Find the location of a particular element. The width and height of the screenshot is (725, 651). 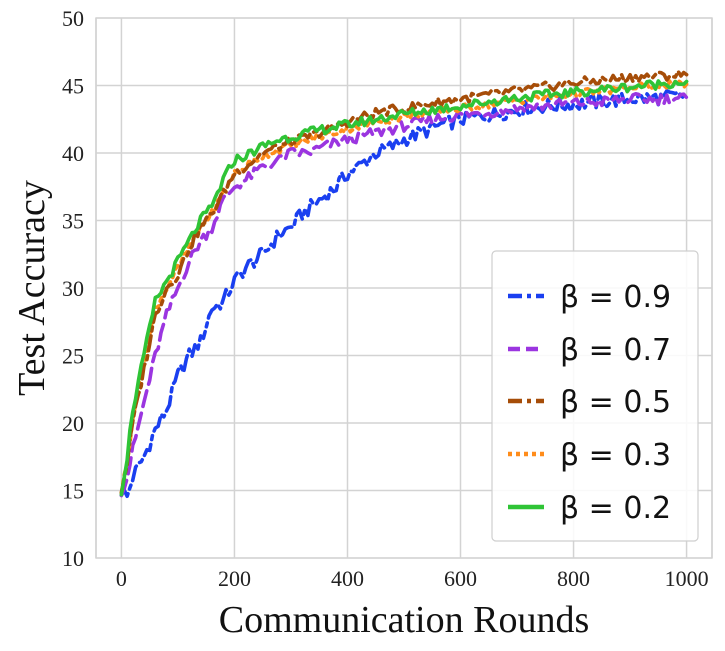

x-tick-label: 600 is located at coordinates (460, 578).